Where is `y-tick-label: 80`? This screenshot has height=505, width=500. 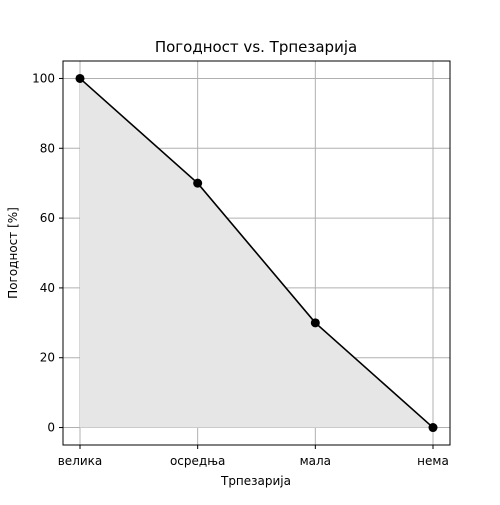 y-tick-label: 80 is located at coordinates (47, 148).